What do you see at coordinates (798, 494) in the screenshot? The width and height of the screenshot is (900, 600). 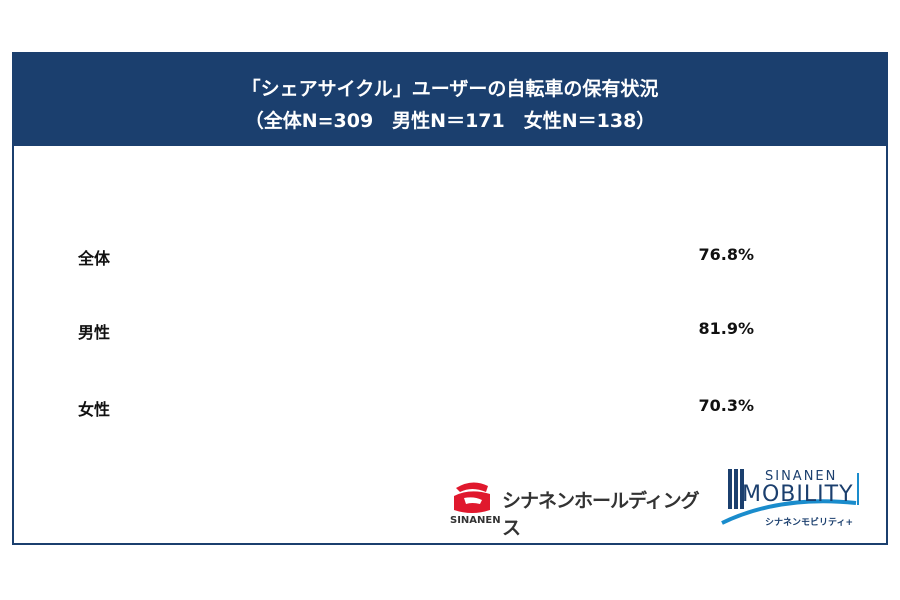 I see `mobility-main: MOBILITY` at bounding box center [798, 494].